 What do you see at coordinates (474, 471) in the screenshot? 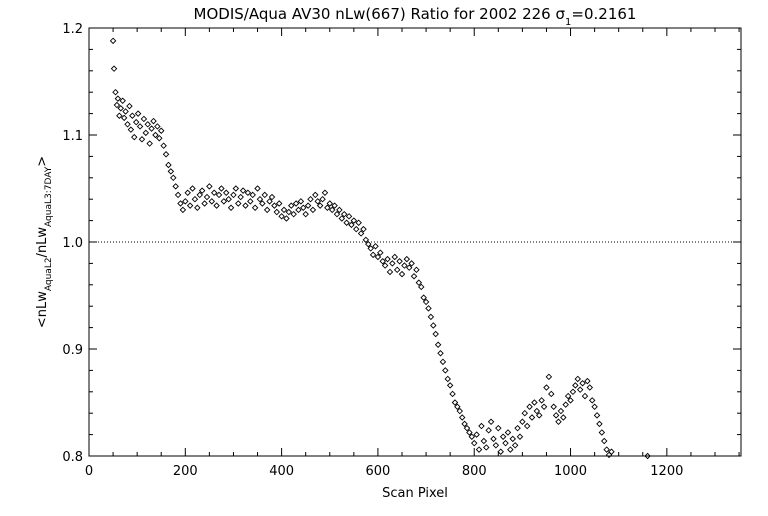
I see `x-tick-label: 800` at bounding box center [474, 471].